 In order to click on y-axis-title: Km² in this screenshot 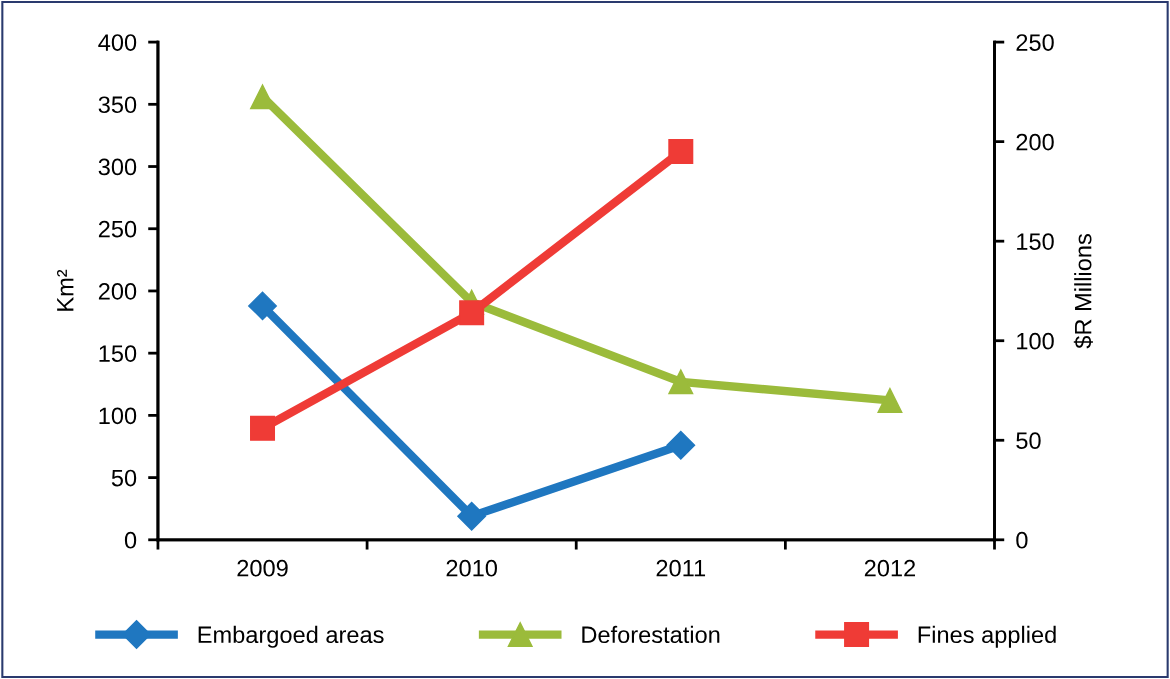, I will do `click(65, 290)`.